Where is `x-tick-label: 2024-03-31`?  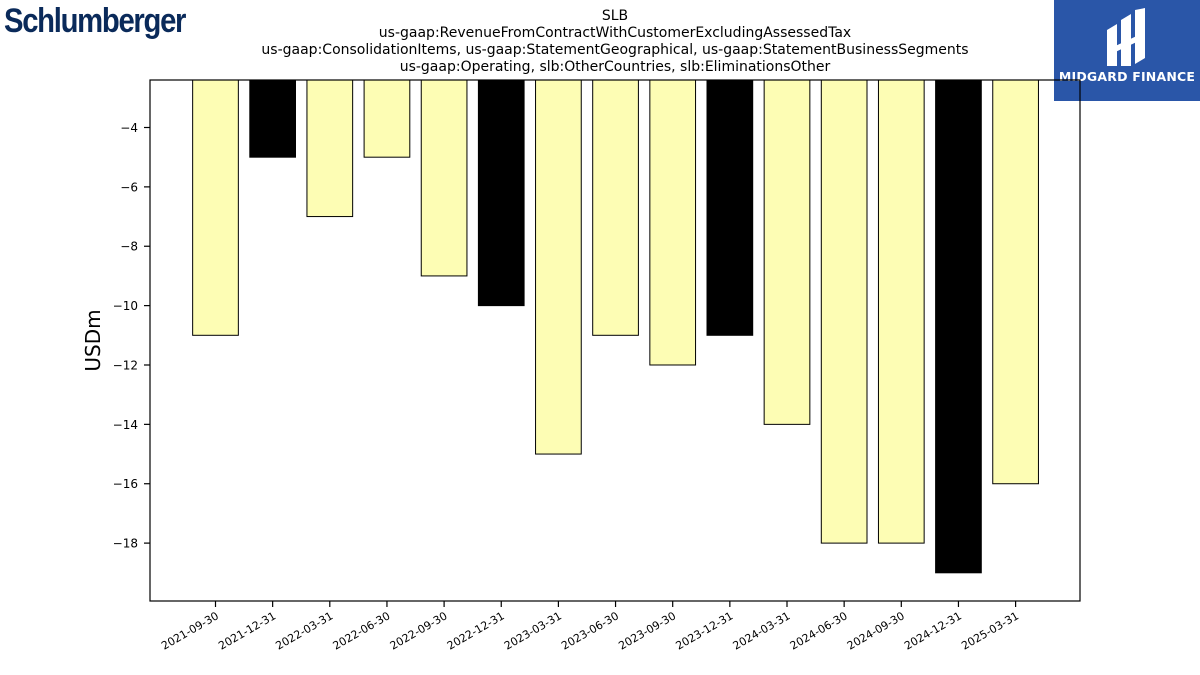
x-tick-label: 2024-03-31 is located at coordinates (762, 630).